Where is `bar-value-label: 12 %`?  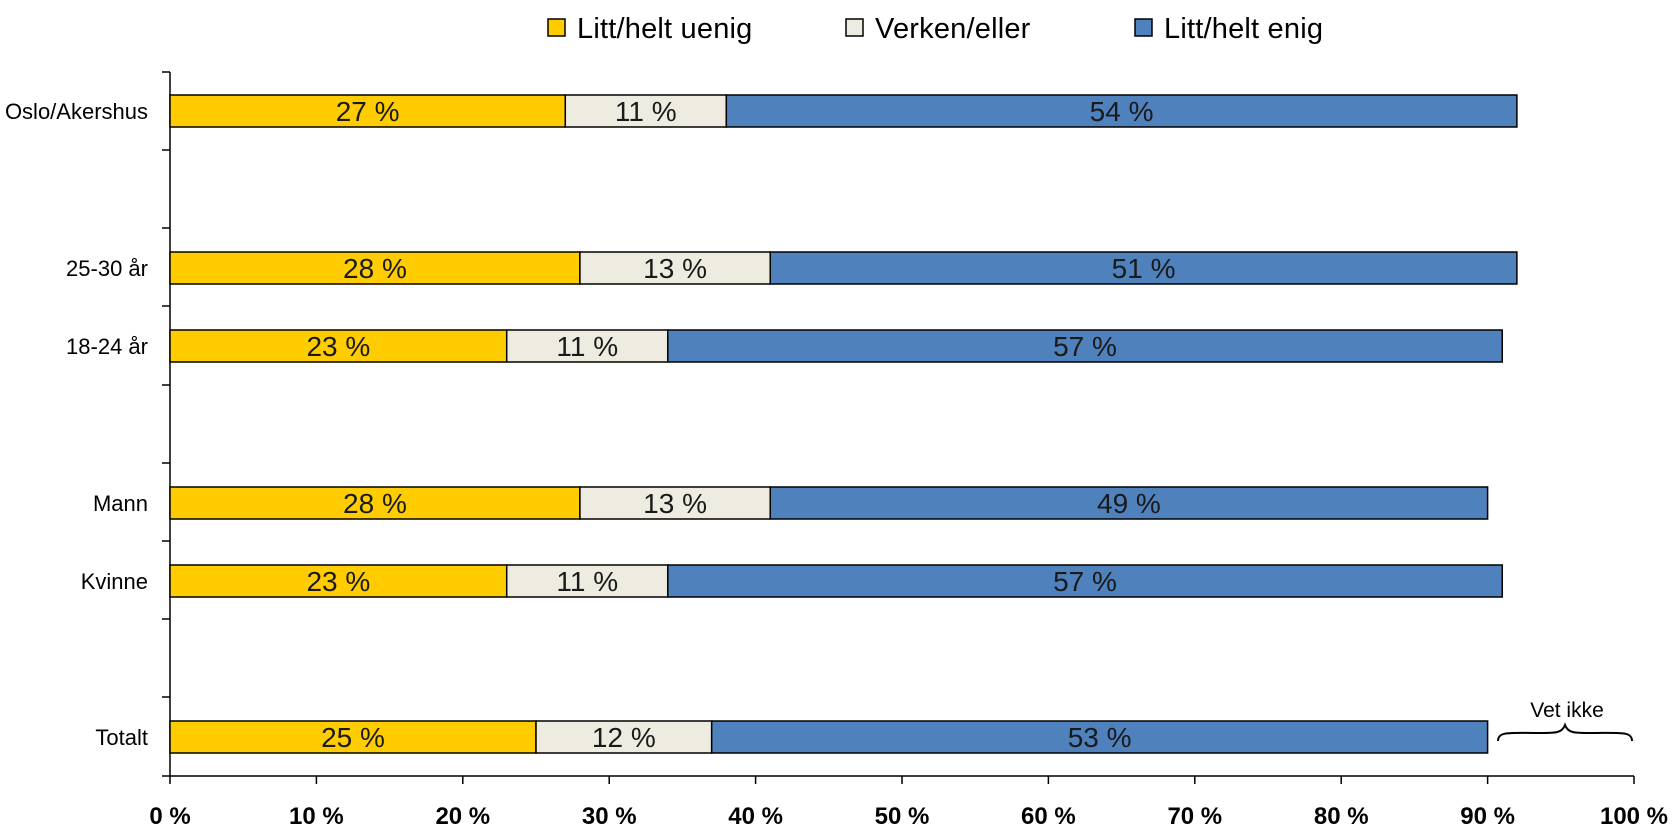
bar-value-label: 12 % is located at coordinates (624, 737).